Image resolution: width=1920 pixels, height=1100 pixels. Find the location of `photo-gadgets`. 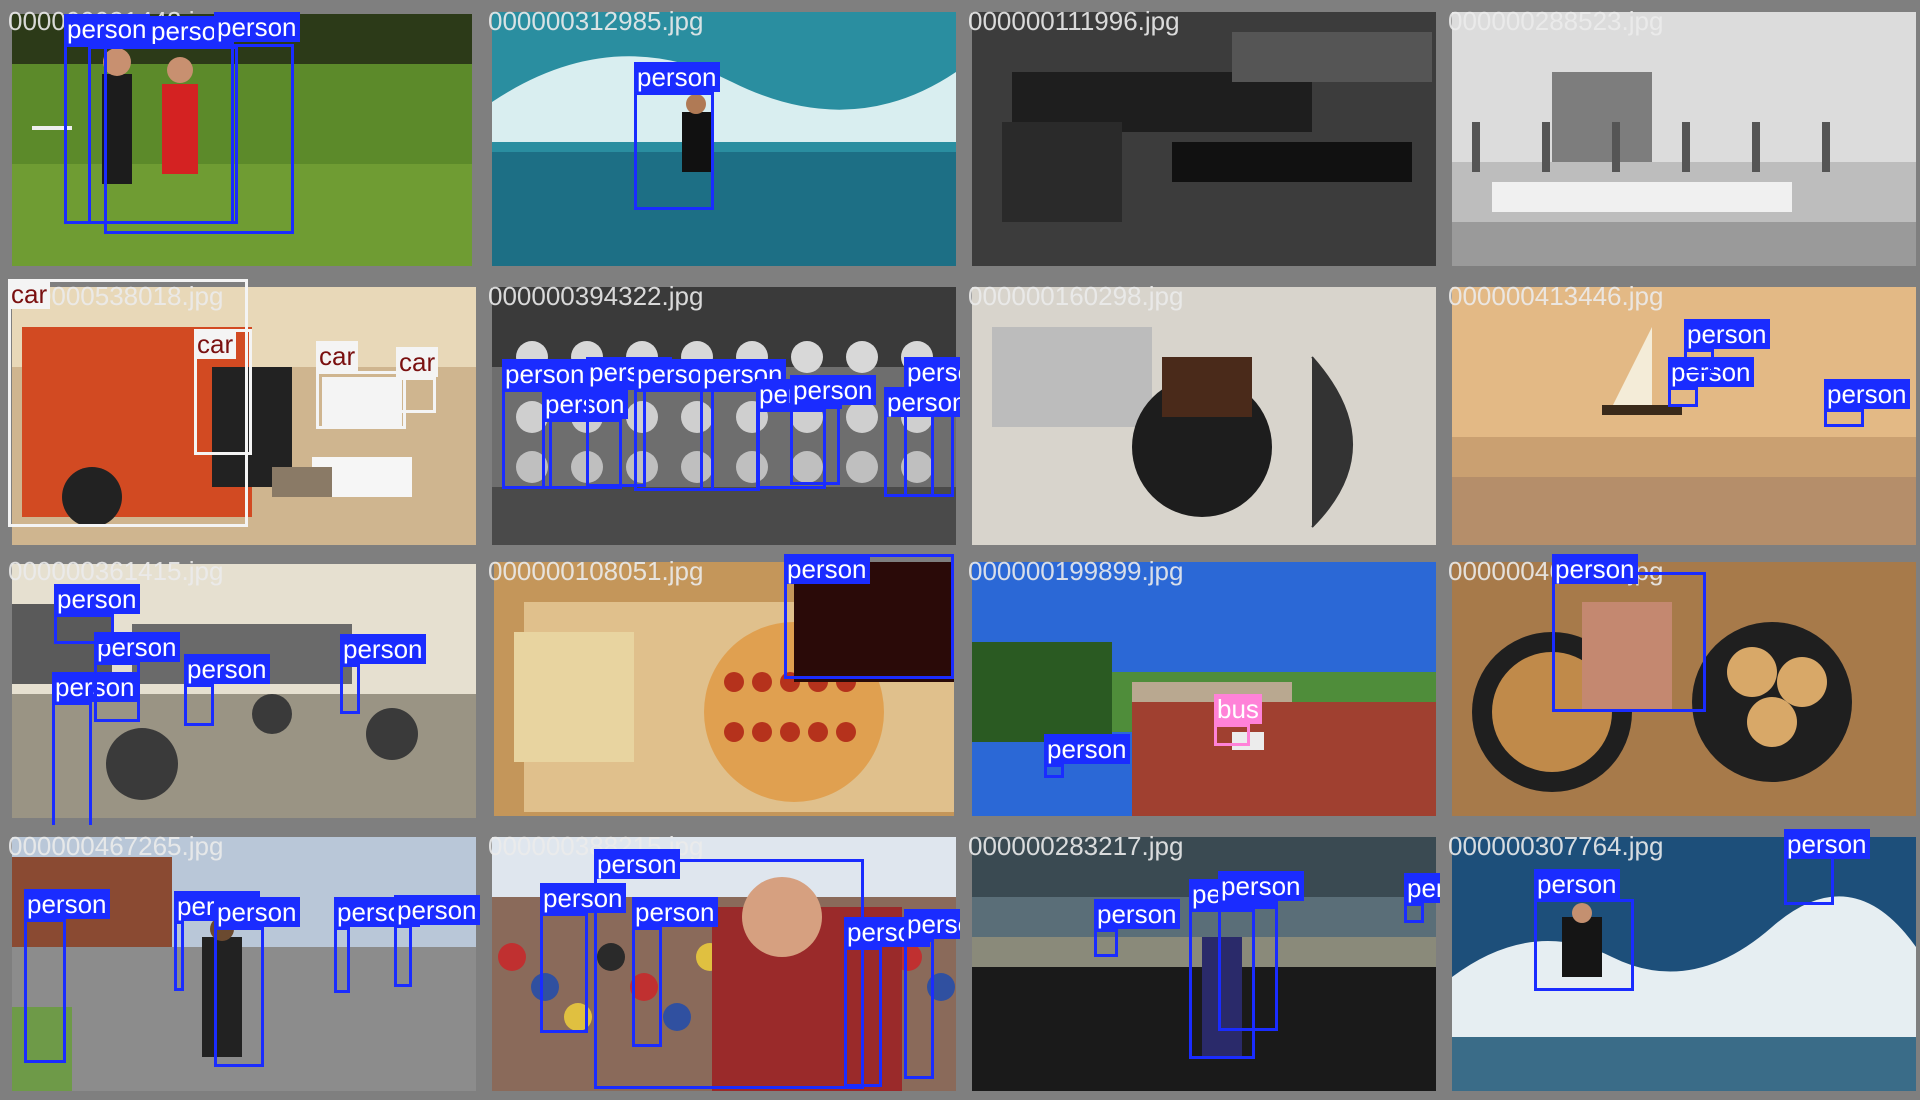

photo-gadgets is located at coordinates (1204, 416).